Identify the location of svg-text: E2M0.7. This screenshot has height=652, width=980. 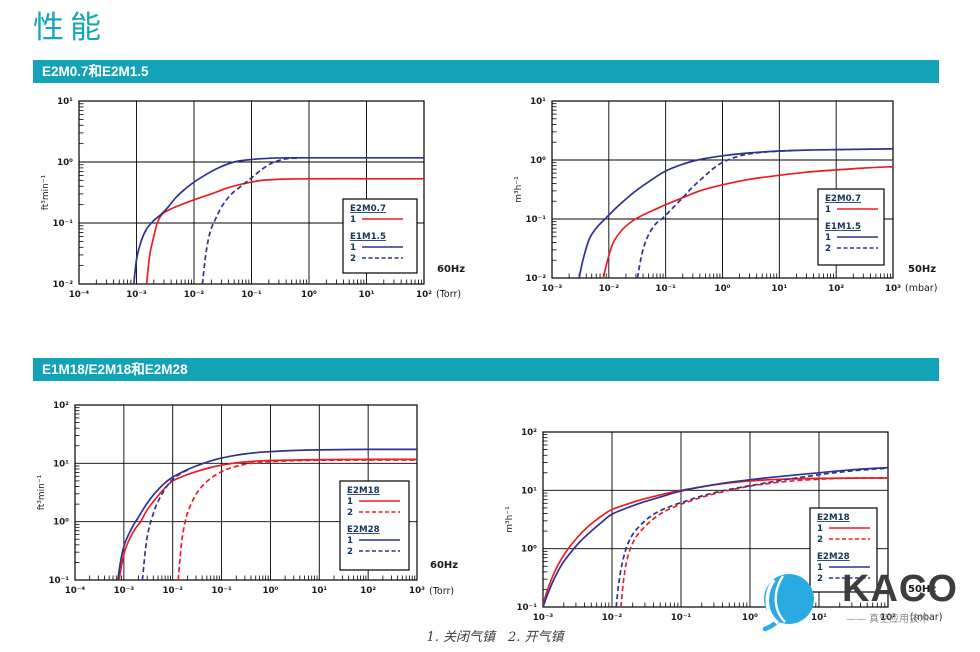
(368, 209).